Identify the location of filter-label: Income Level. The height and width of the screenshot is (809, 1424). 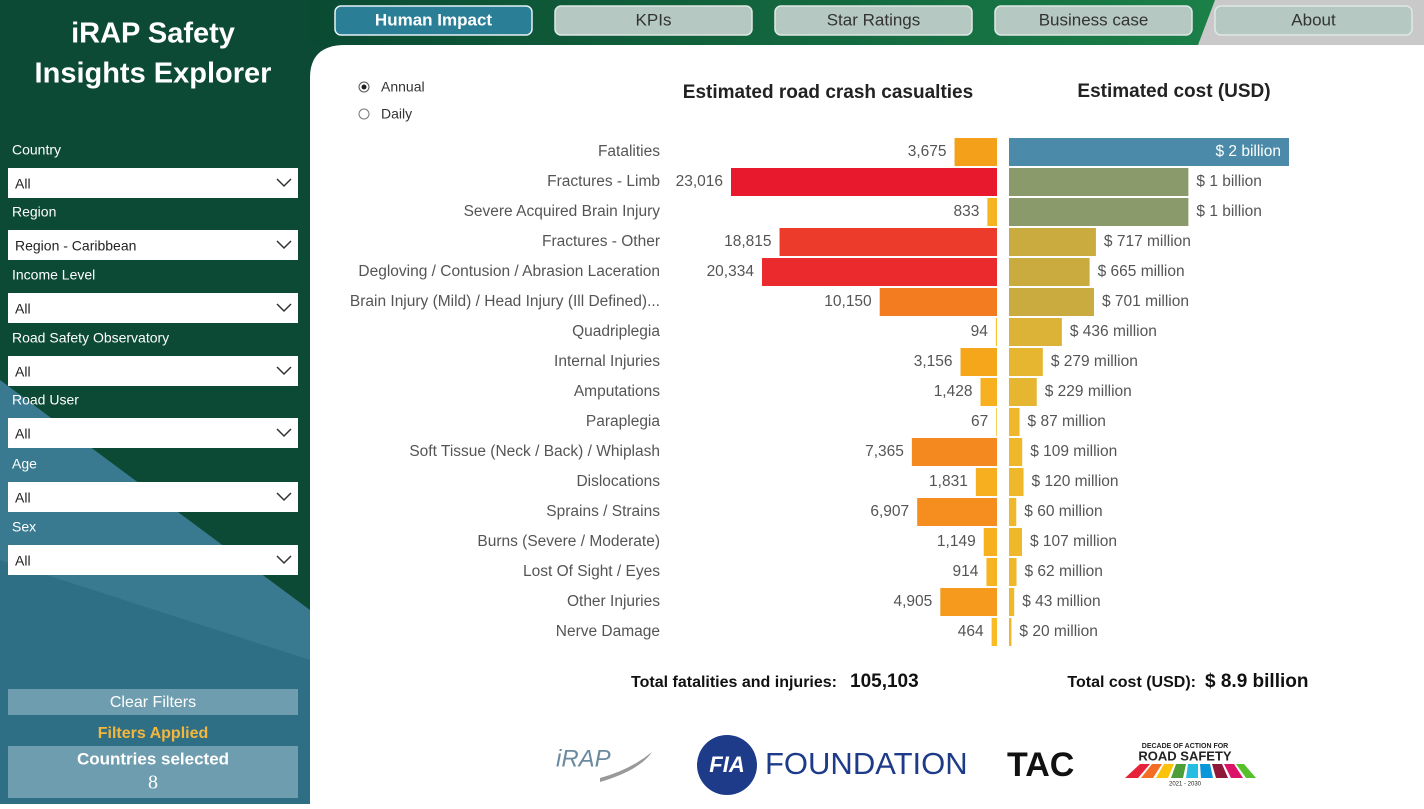
(53, 275).